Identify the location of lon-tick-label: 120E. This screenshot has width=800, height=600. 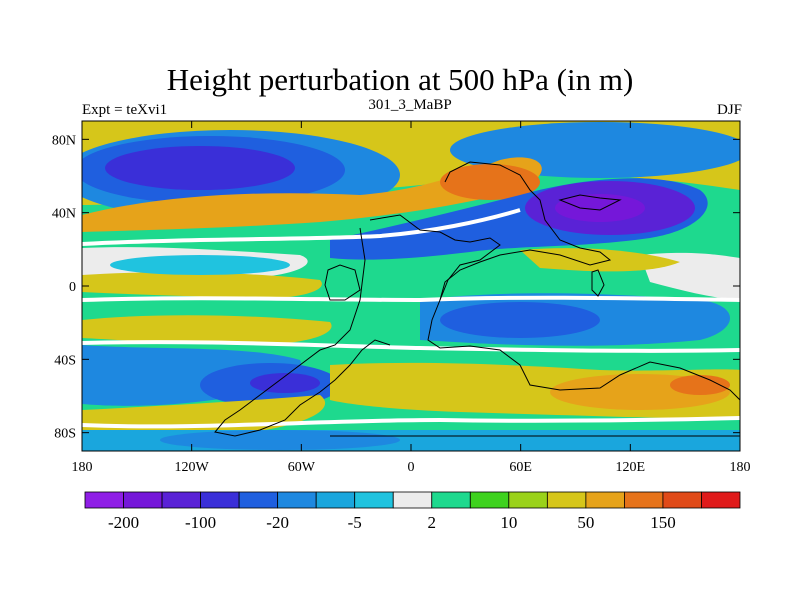
(631, 467).